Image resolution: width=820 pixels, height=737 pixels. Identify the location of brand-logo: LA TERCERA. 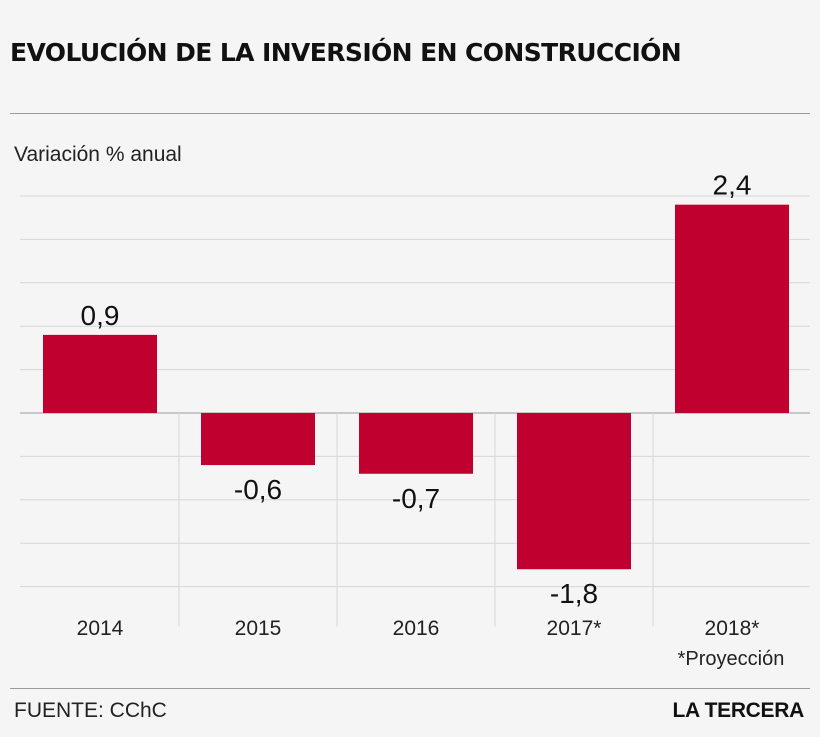
(738, 710).